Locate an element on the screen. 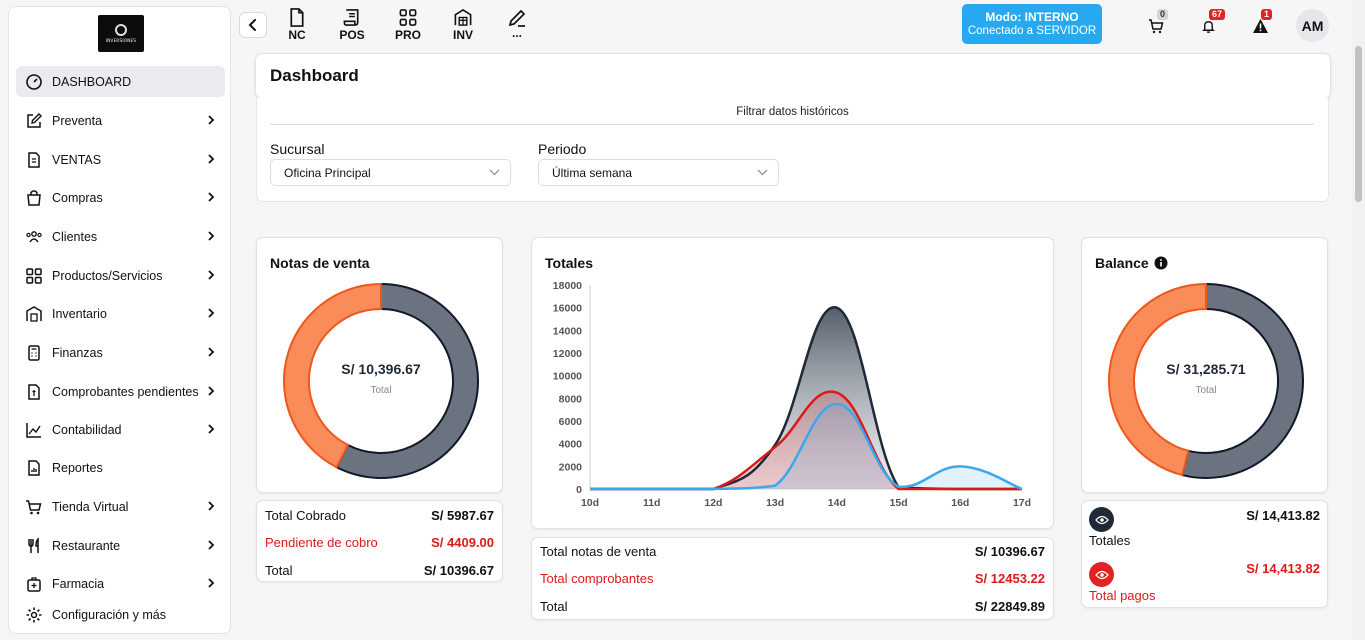  total-comprob-value: S/ 12453.22 is located at coordinates (1009, 578).